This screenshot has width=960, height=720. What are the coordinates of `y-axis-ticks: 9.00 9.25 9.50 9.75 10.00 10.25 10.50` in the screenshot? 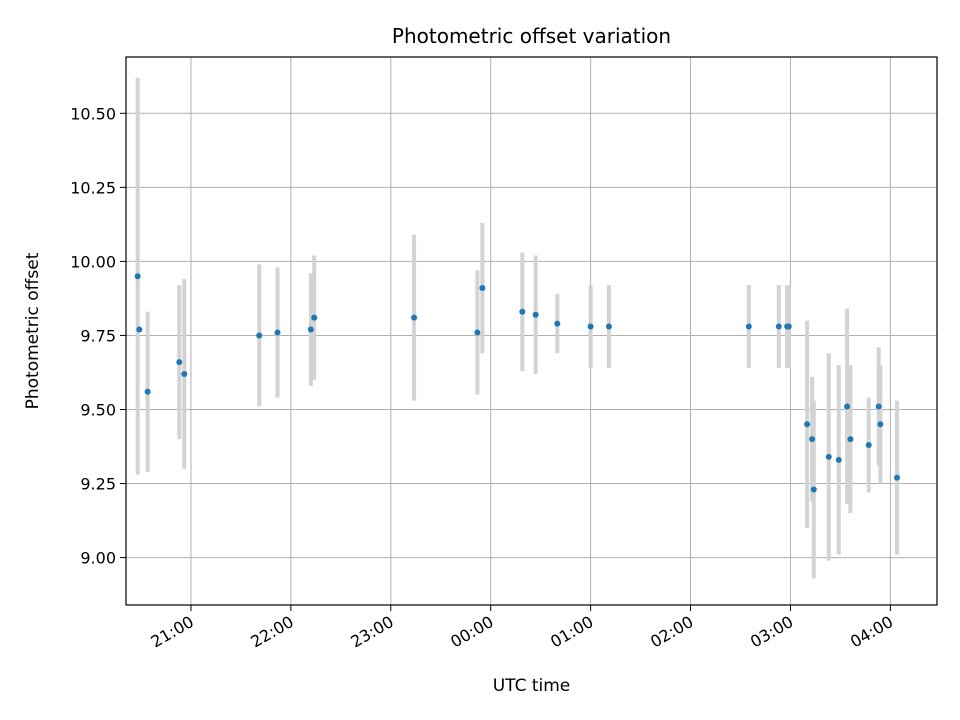 It's located at (98, 336).